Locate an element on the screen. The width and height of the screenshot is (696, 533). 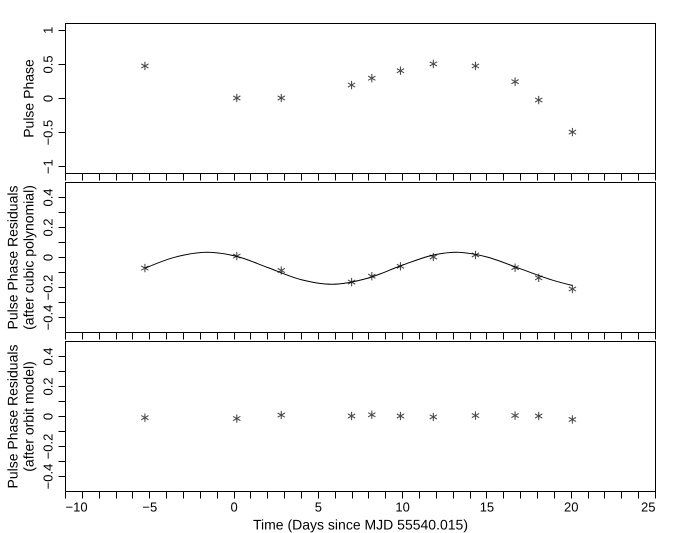
x-tick-label: 15 is located at coordinates (487, 507).